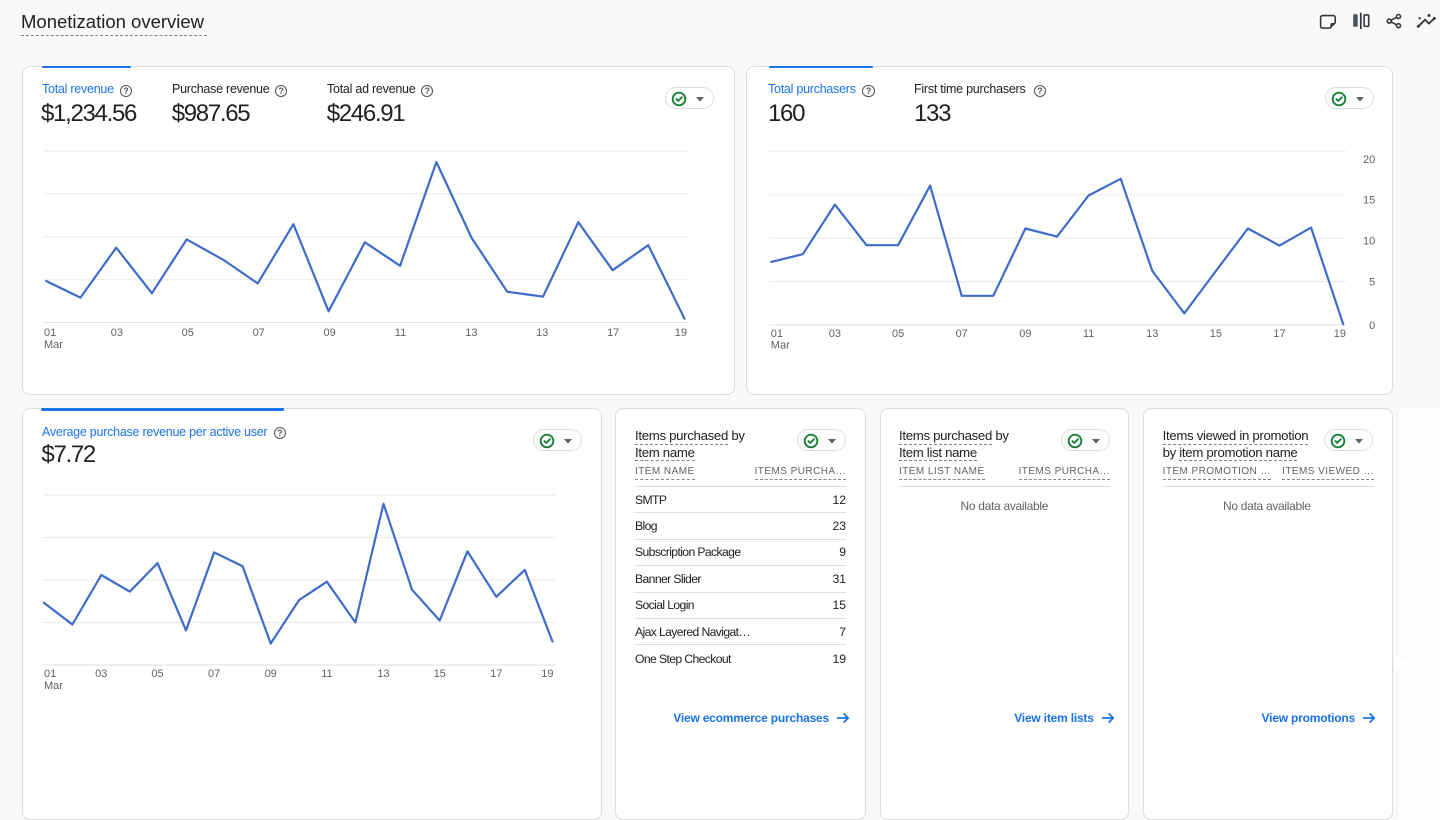 The image size is (1440, 820). Describe the element at coordinates (1372, 326) in the screenshot. I see `svg-text: 0` at that location.